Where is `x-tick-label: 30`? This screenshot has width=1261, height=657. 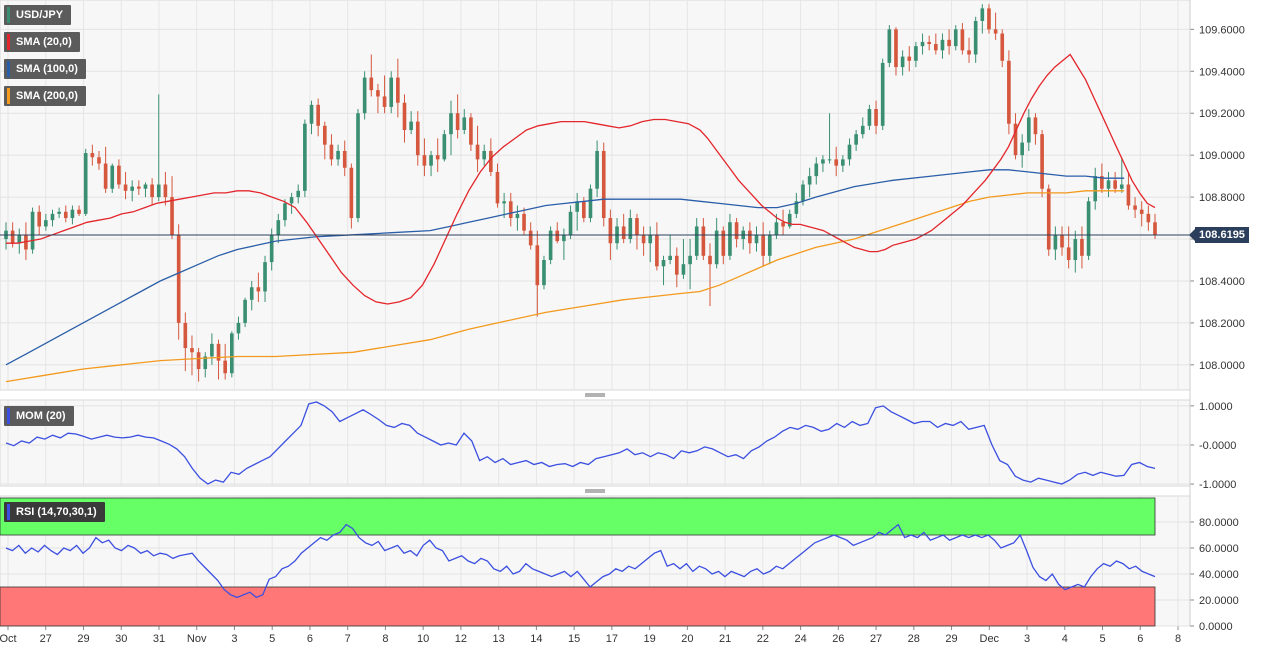 x-tick-label: 30 is located at coordinates (121, 639).